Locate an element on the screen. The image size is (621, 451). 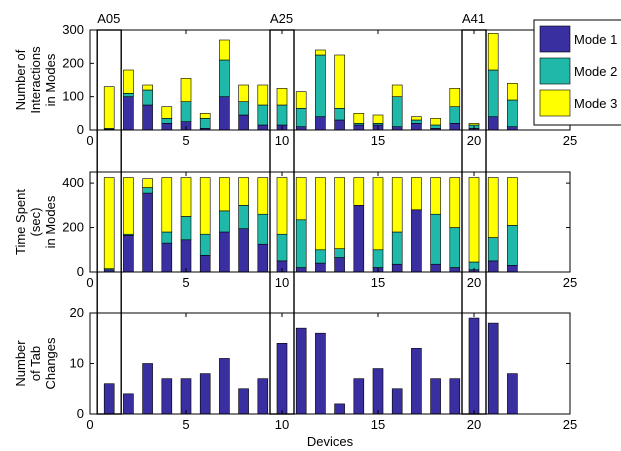
x-tick-label-0: 0 is located at coordinates (89, 282).